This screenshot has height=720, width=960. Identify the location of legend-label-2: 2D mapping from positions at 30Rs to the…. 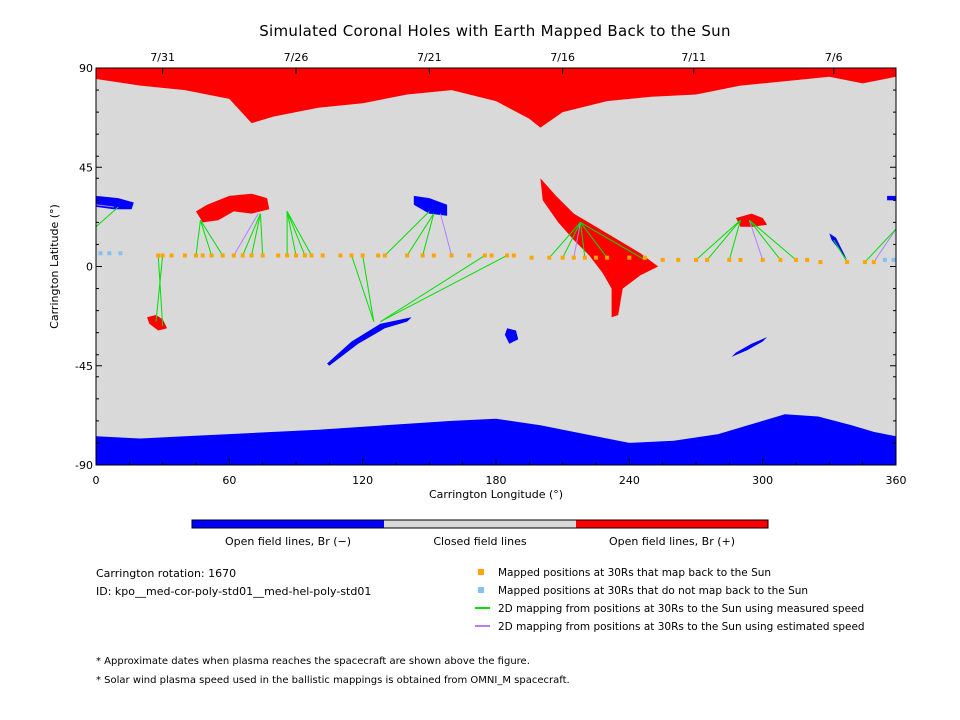
(681, 609).